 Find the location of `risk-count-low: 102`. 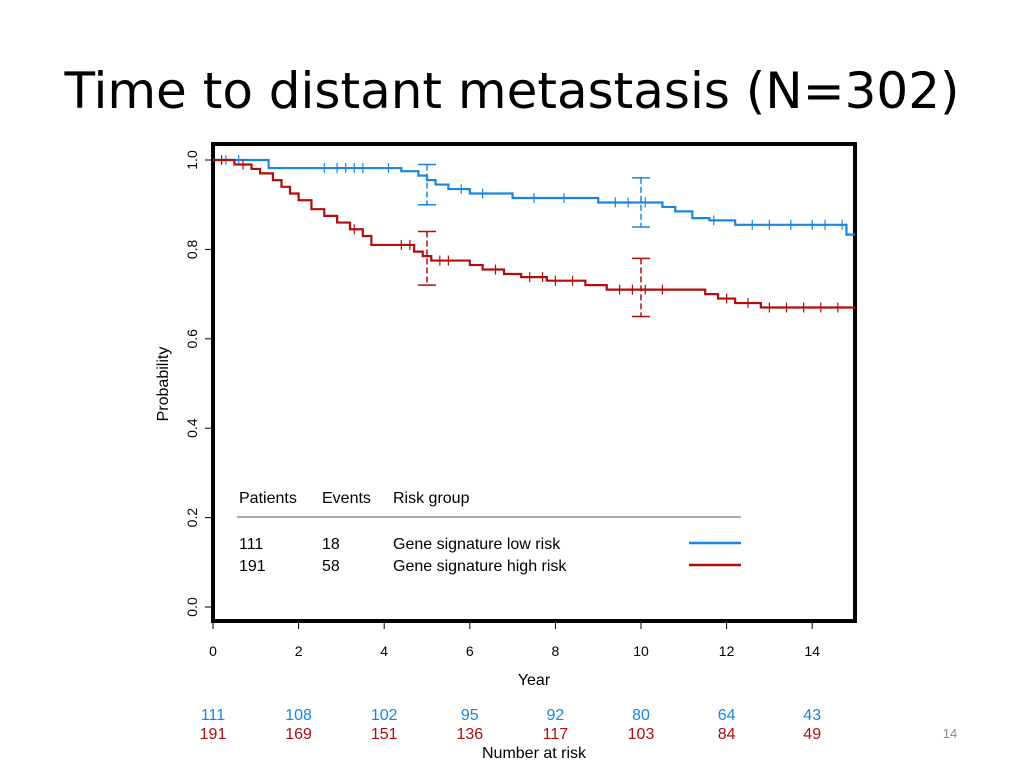

risk-count-low: 102 is located at coordinates (384, 715).